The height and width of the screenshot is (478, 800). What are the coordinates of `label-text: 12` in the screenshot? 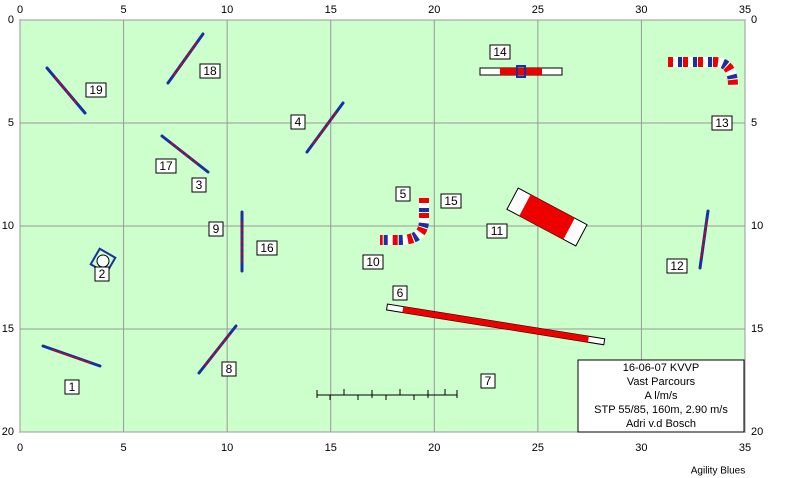 It's located at (677, 266).